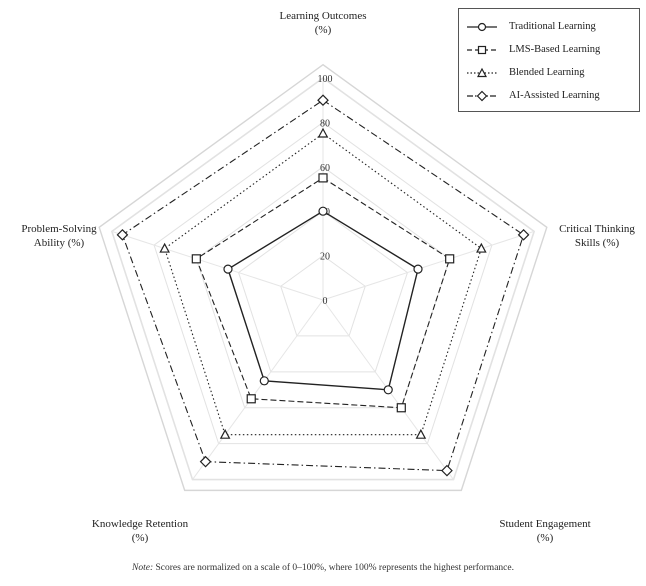 This screenshot has width=646, height=586. What do you see at coordinates (597, 229) in the screenshot?
I see `axis-label-line: Critical Thinking` at bounding box center [597, 229].